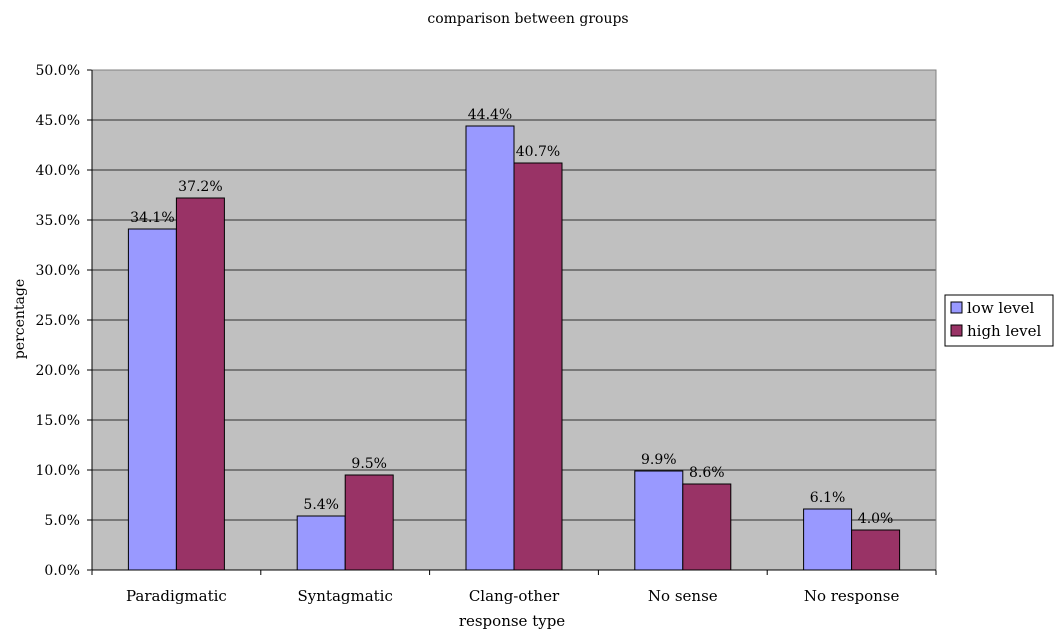 Image resolution: width=1056 pixels, height=629 pixels. I want to click on data-label: 44.4%, so click(490, 115).